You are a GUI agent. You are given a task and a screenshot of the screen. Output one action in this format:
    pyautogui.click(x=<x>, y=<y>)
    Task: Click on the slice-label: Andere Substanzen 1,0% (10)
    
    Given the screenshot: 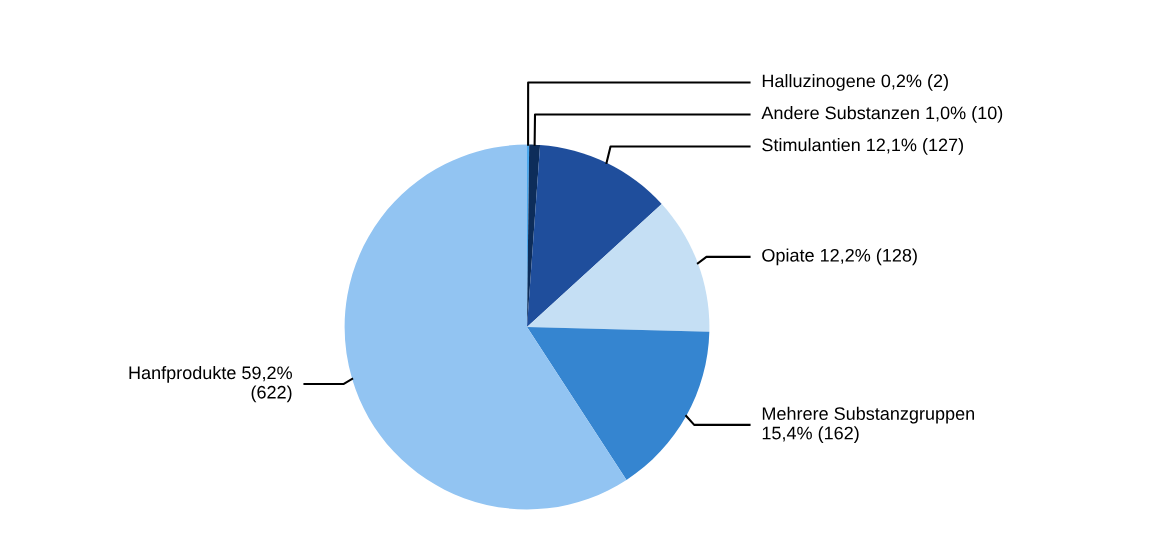 What is the action you would take?
    pyautogui.click(x=882, y=114)
    